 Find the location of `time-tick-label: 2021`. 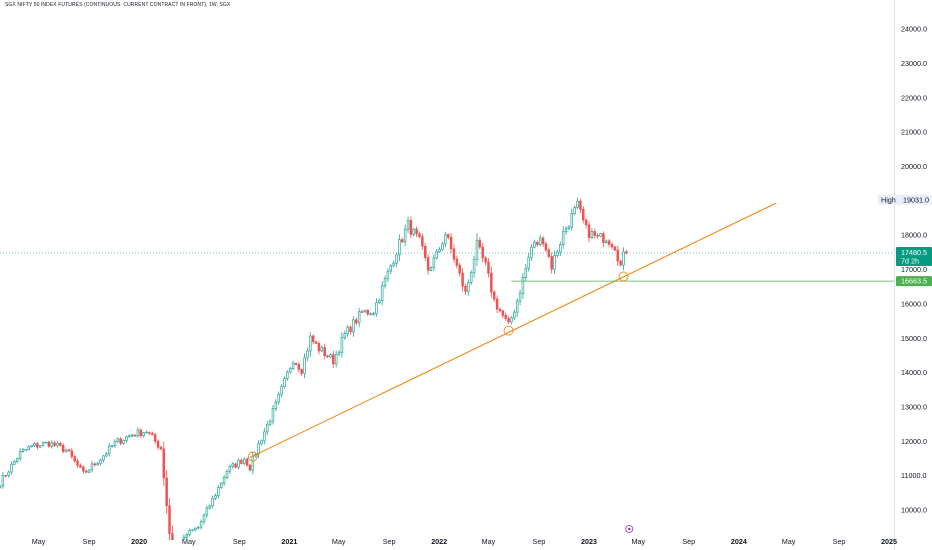

time-tick-label: 2021 is located at coordinates (289, 541).